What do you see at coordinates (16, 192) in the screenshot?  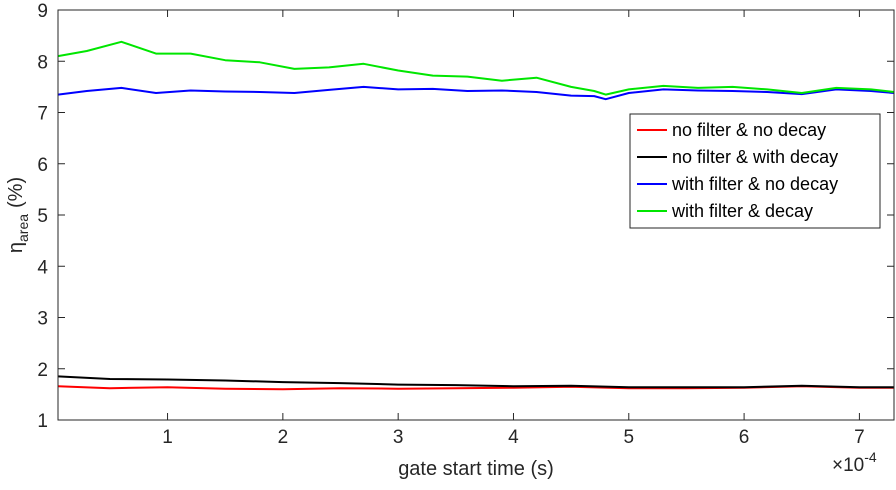 I see `y-axis-label-unit: (%)` at bounding box center [16, 192].